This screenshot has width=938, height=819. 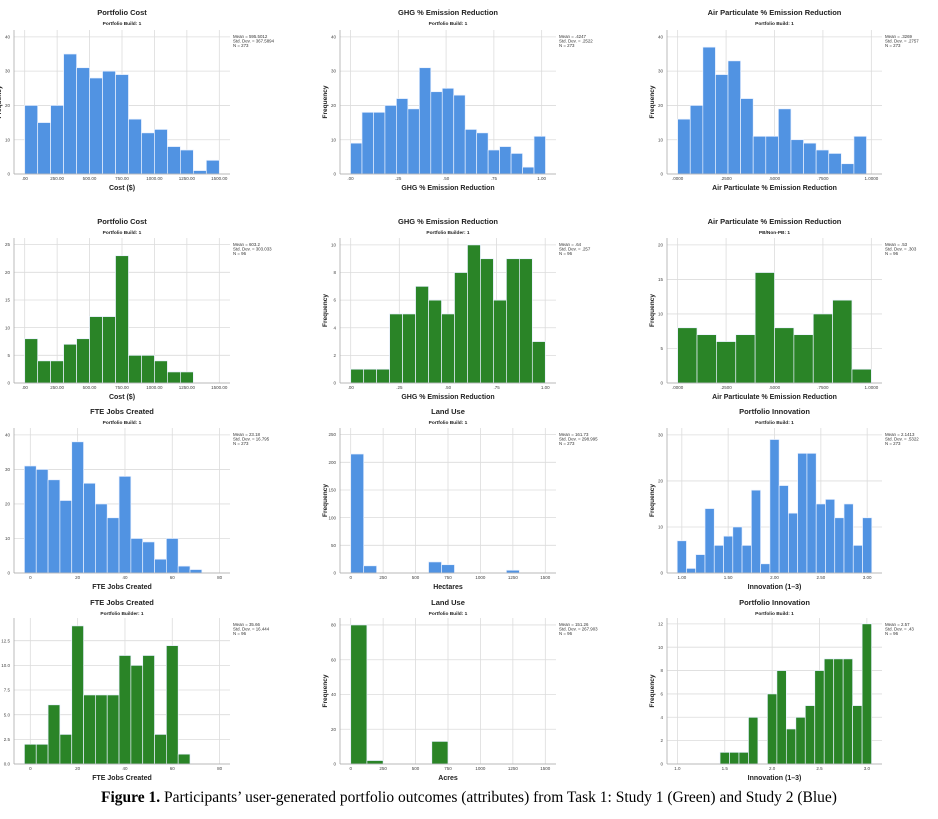 I want to click on x-tick-label: 1000.00, so click(x=154, y=178).